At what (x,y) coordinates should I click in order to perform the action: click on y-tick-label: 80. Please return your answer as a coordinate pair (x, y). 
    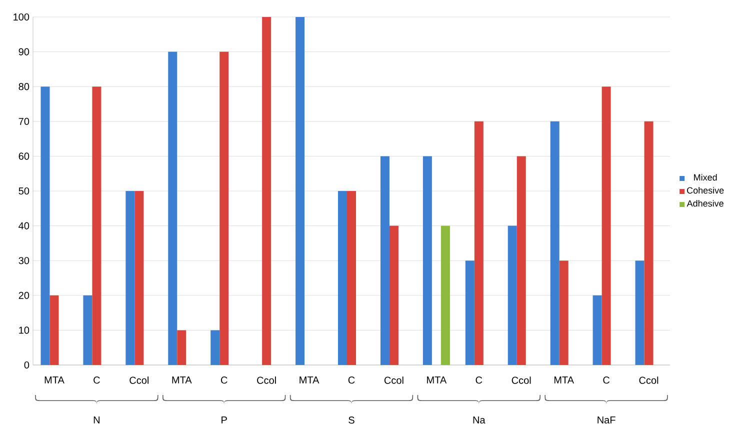
    Looking at the image, I should click on (24, 86).